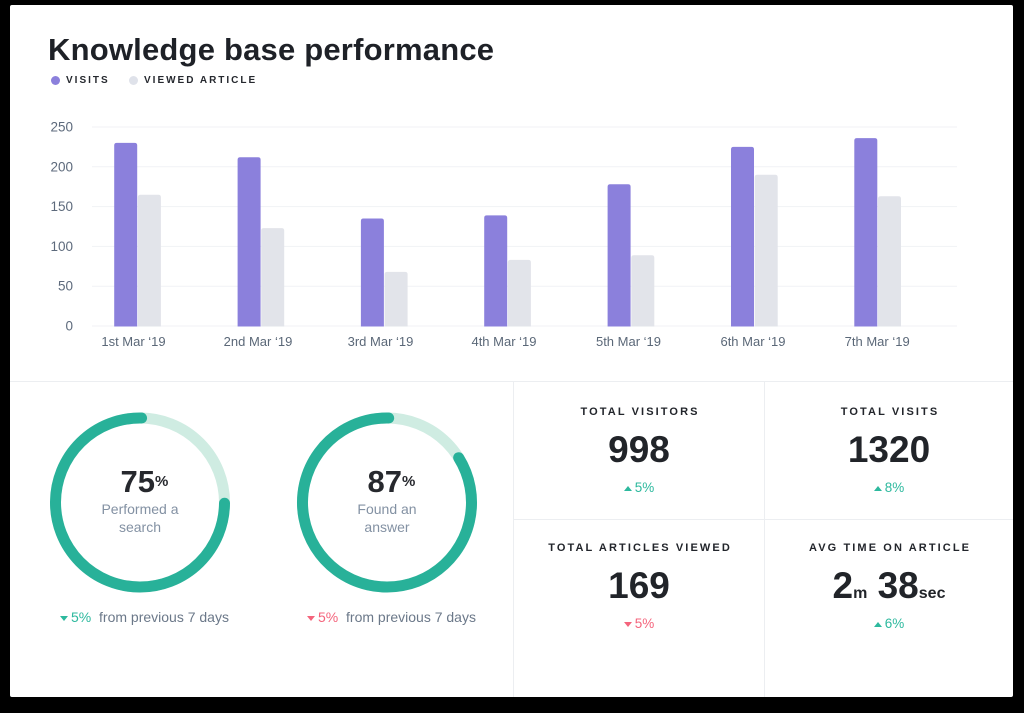 This screenshot has height=713, width=1024. What do you see at coordinates (61, 166) in the screenshot?
I see `svg-text: 200` at bounding box center [61, 166].